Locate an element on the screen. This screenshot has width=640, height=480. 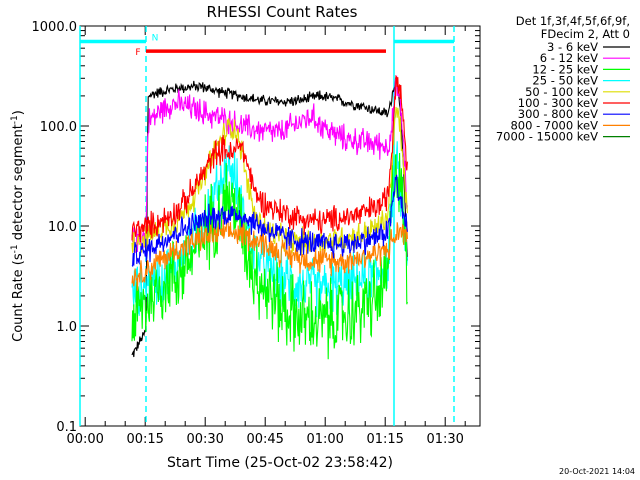
x-tick-label: 00:30 is located at coordinates (204, 439).